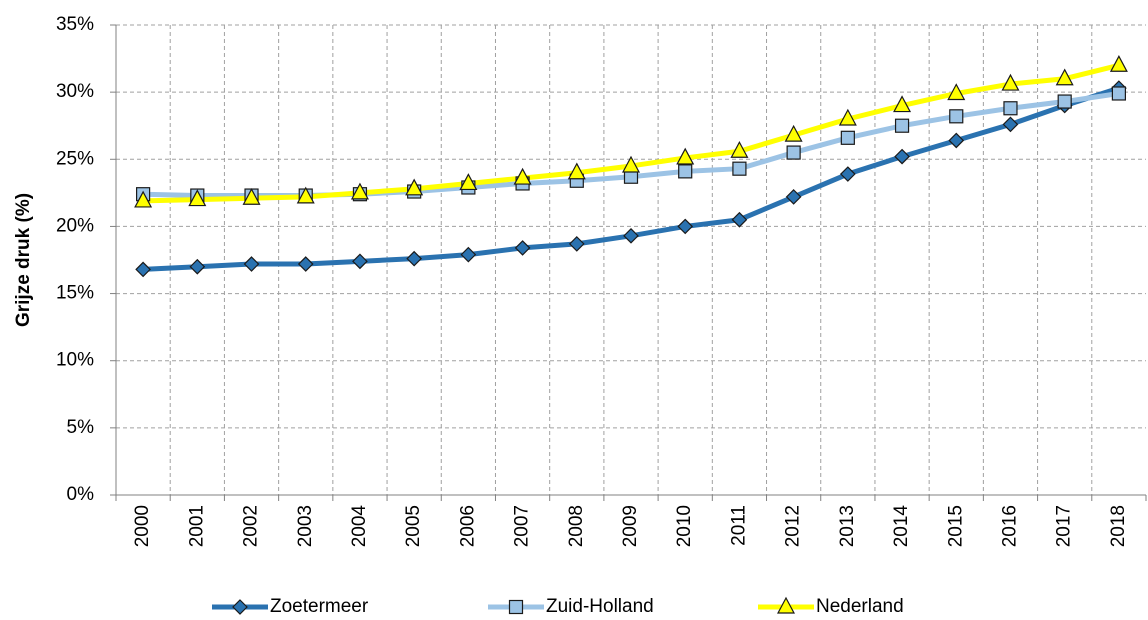  I want to click on x-tick-label: 2006, so click(467, 526).